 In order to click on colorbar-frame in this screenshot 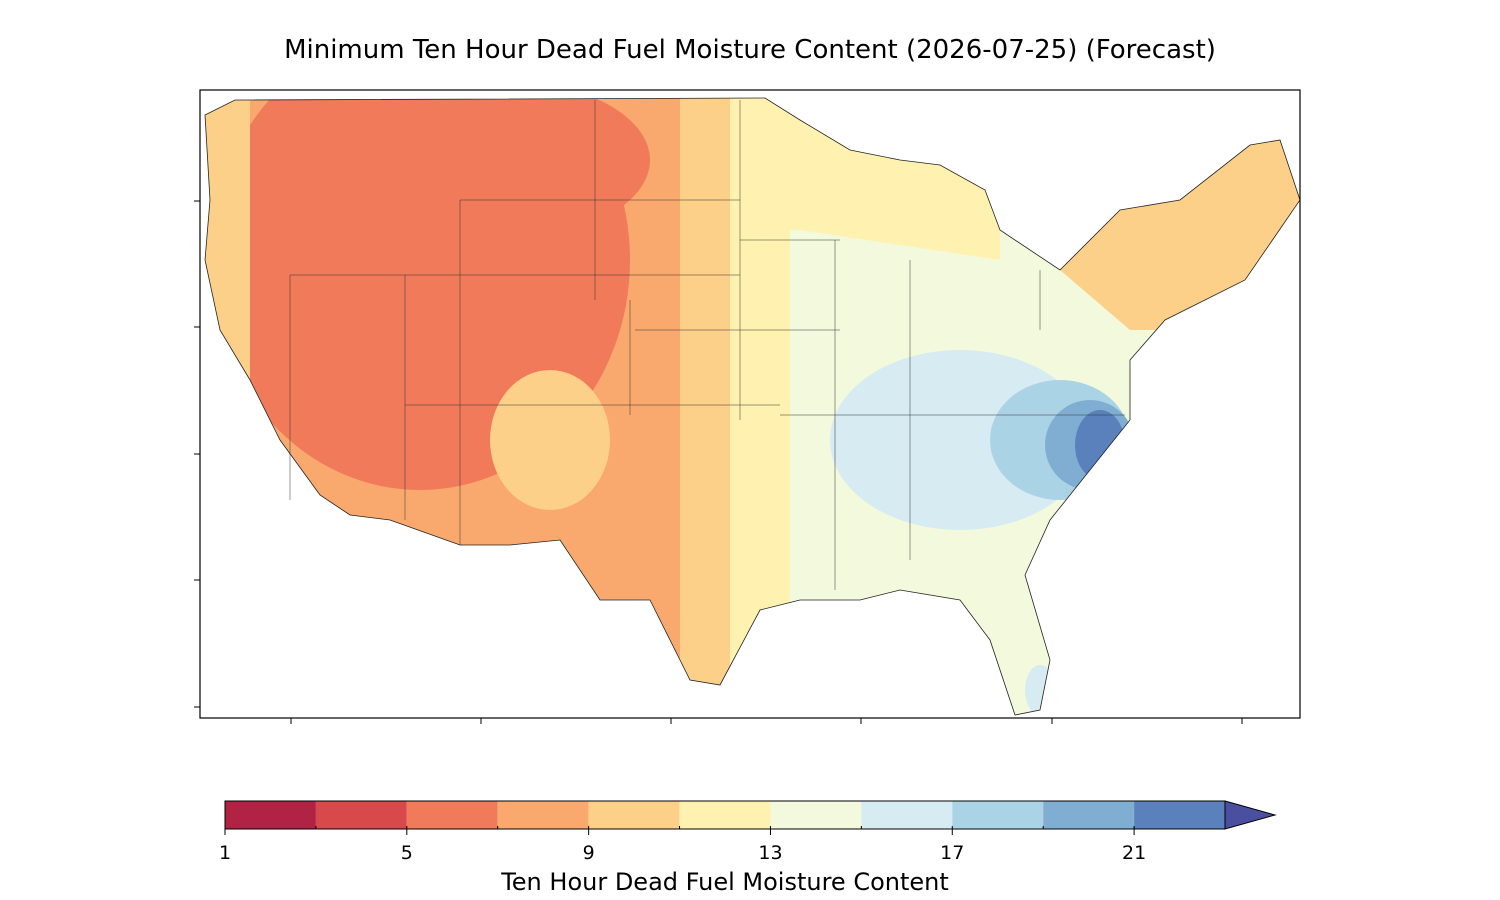, I will do `click(725, 815)`.